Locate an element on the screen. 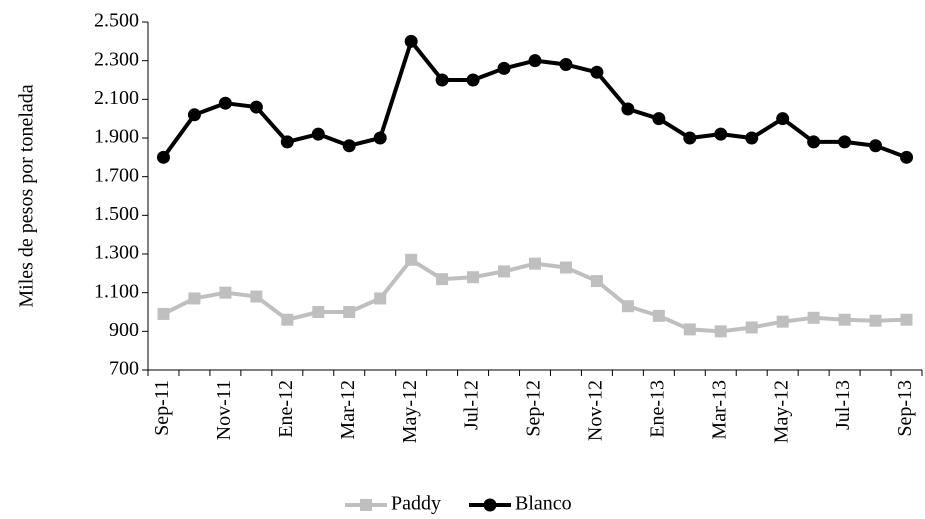  y-tick-label: 2.500 is located at coordinates (116, 21).